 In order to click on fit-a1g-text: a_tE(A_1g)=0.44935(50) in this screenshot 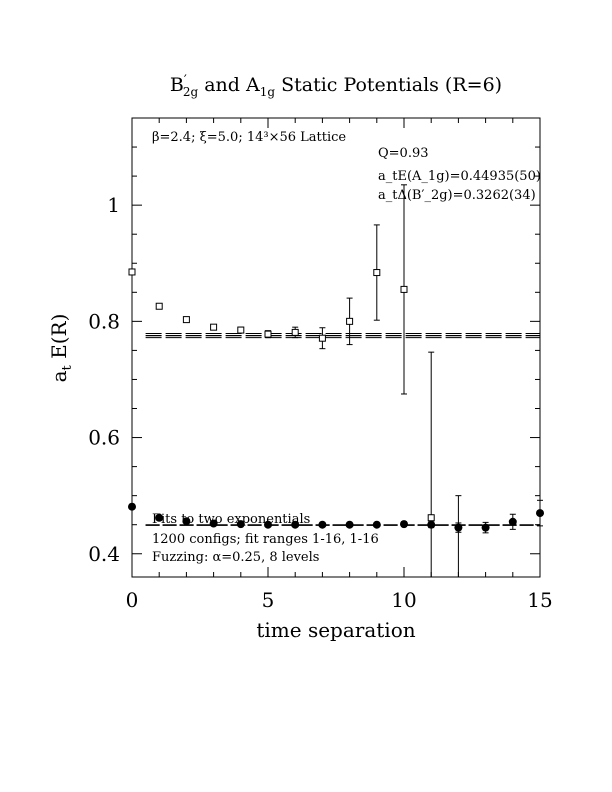, I will do `click(459, 176)`.